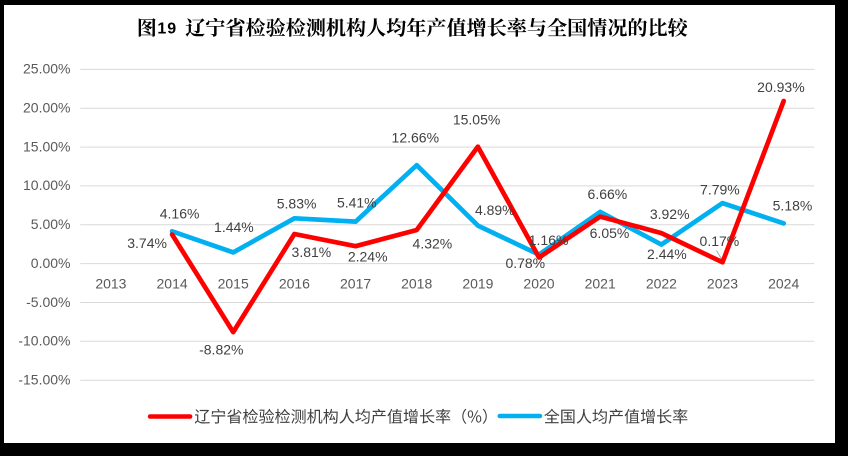 The image size is (848, 456). I want to click on svg-text: 2024, so click(783, 284).